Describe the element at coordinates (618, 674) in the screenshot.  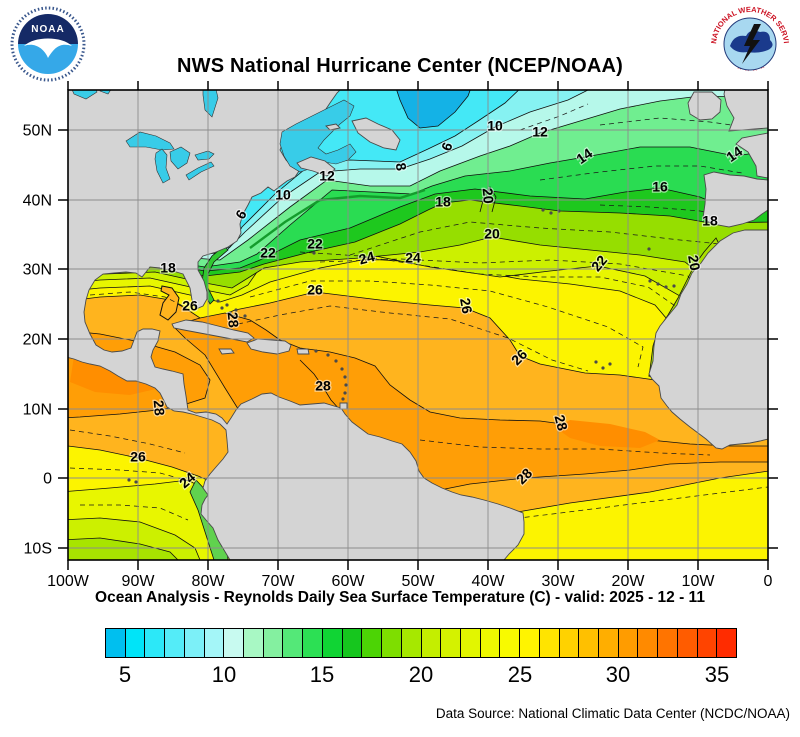
I see `colorbar-label-30: 30` at that location.